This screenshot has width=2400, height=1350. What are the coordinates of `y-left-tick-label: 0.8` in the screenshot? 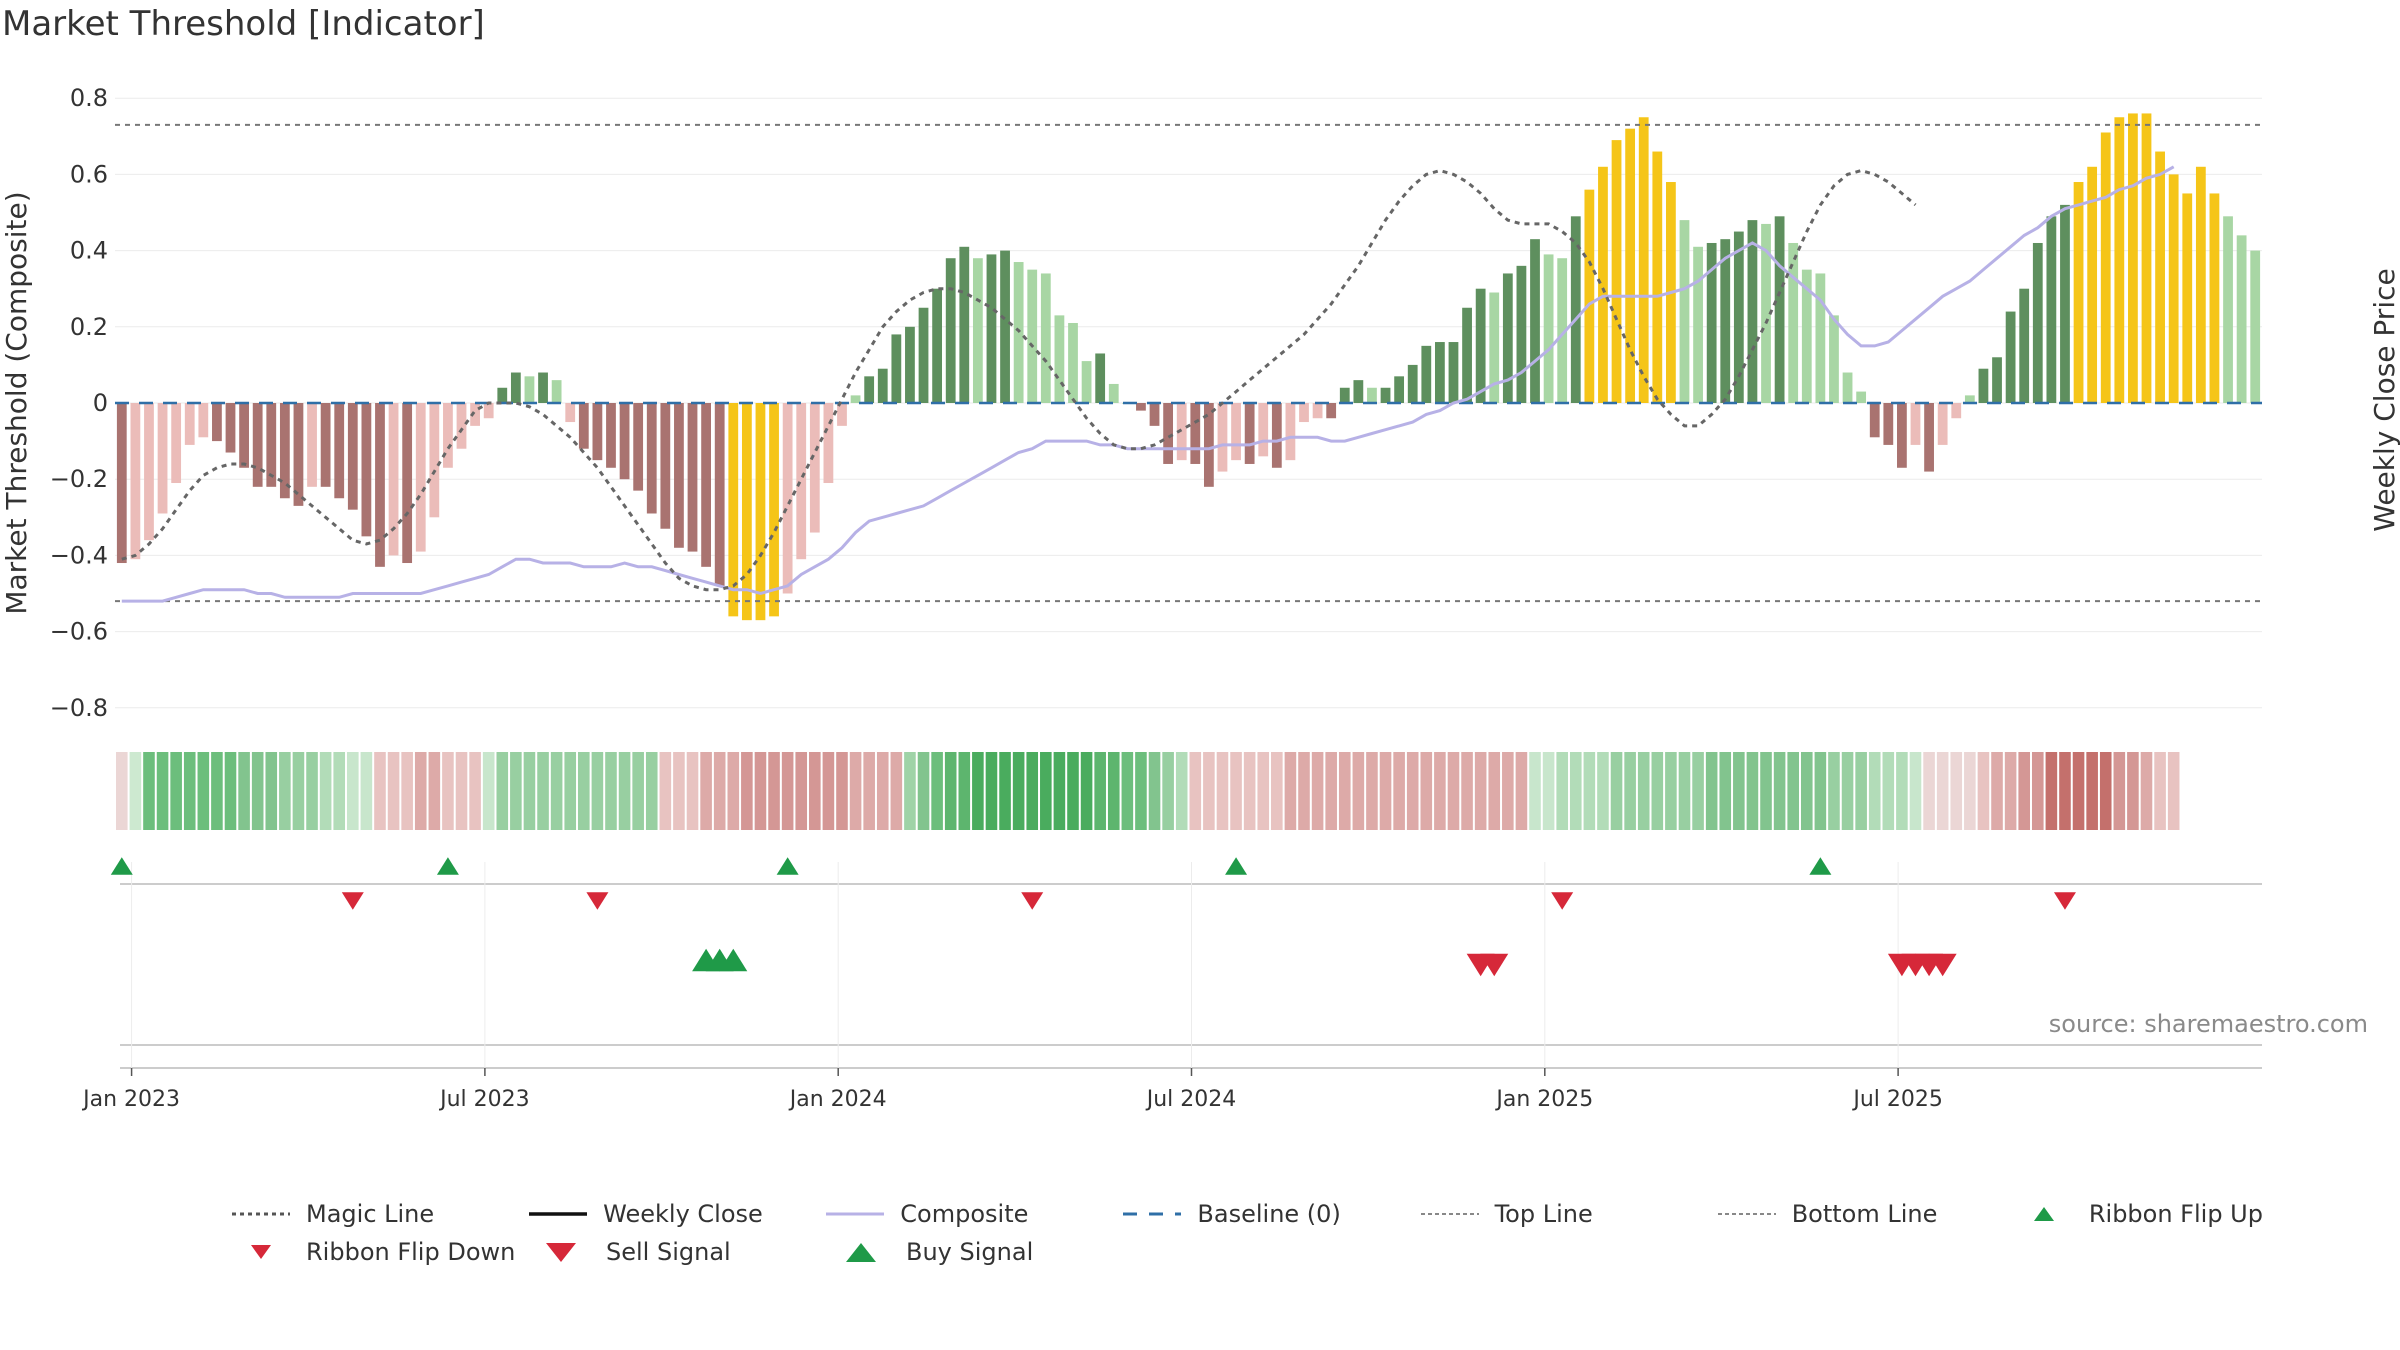 It's located at (89, 98).